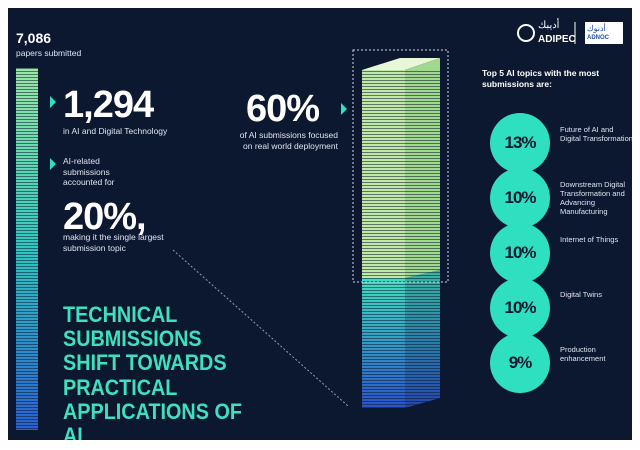  I want to click on total-label: papers submitted, so click(49, 53).